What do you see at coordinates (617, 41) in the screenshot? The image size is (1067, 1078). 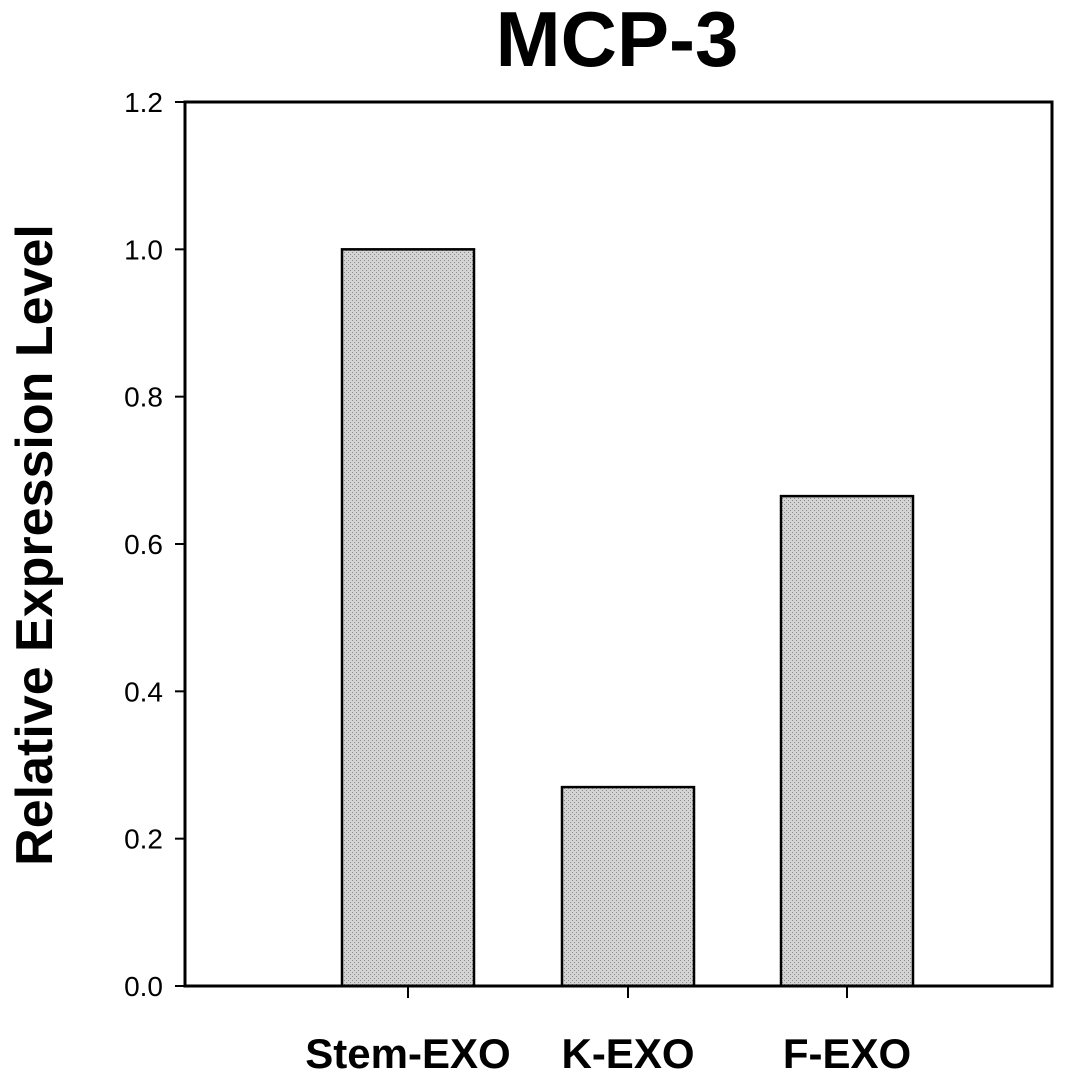 I see `chart-title: MCP-3` at bounding box center [617, 41].